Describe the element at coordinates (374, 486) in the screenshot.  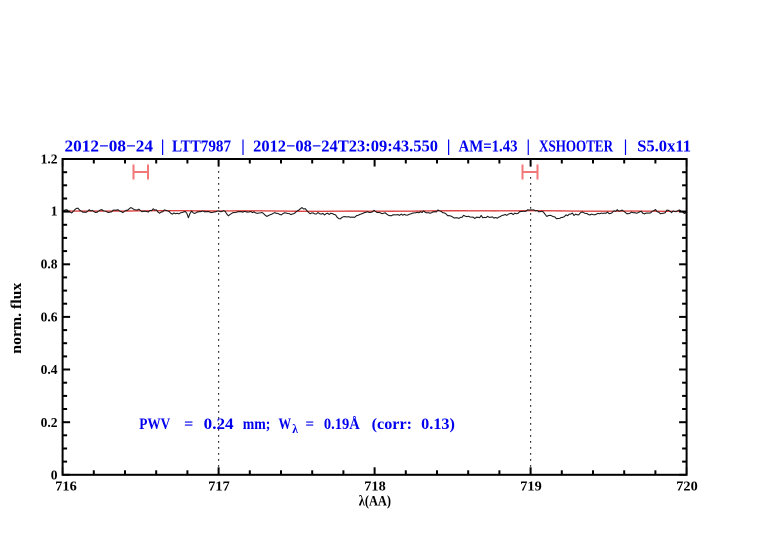
I see `svg-text: 718` at that location.